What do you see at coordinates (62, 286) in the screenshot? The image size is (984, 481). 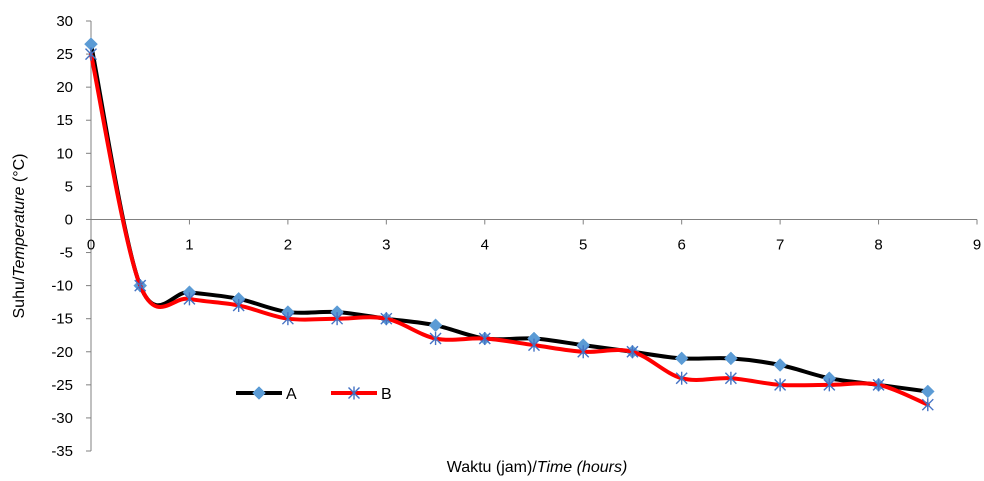 I see `y-tick-label: -10` at bounding box center [62, 286].